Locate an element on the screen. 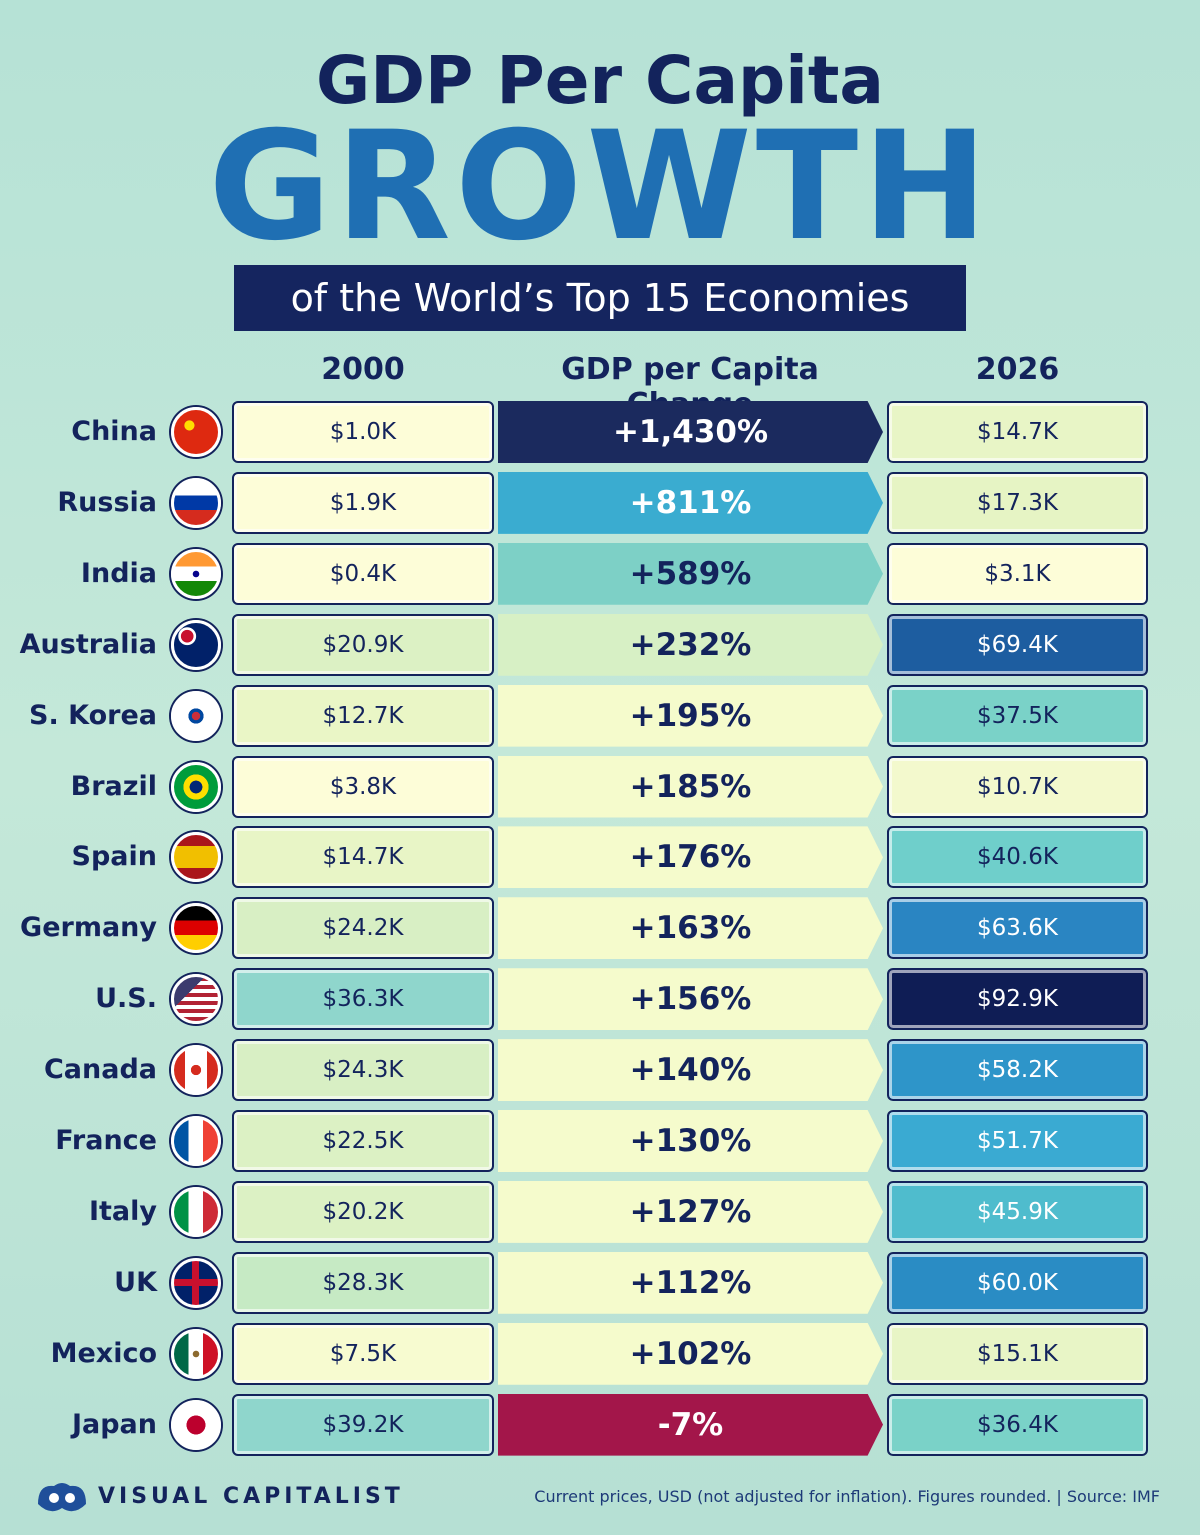 This screenshot has width=1200, height=1535. cell-2000: $3.8K is located at coordinates (363, 786).